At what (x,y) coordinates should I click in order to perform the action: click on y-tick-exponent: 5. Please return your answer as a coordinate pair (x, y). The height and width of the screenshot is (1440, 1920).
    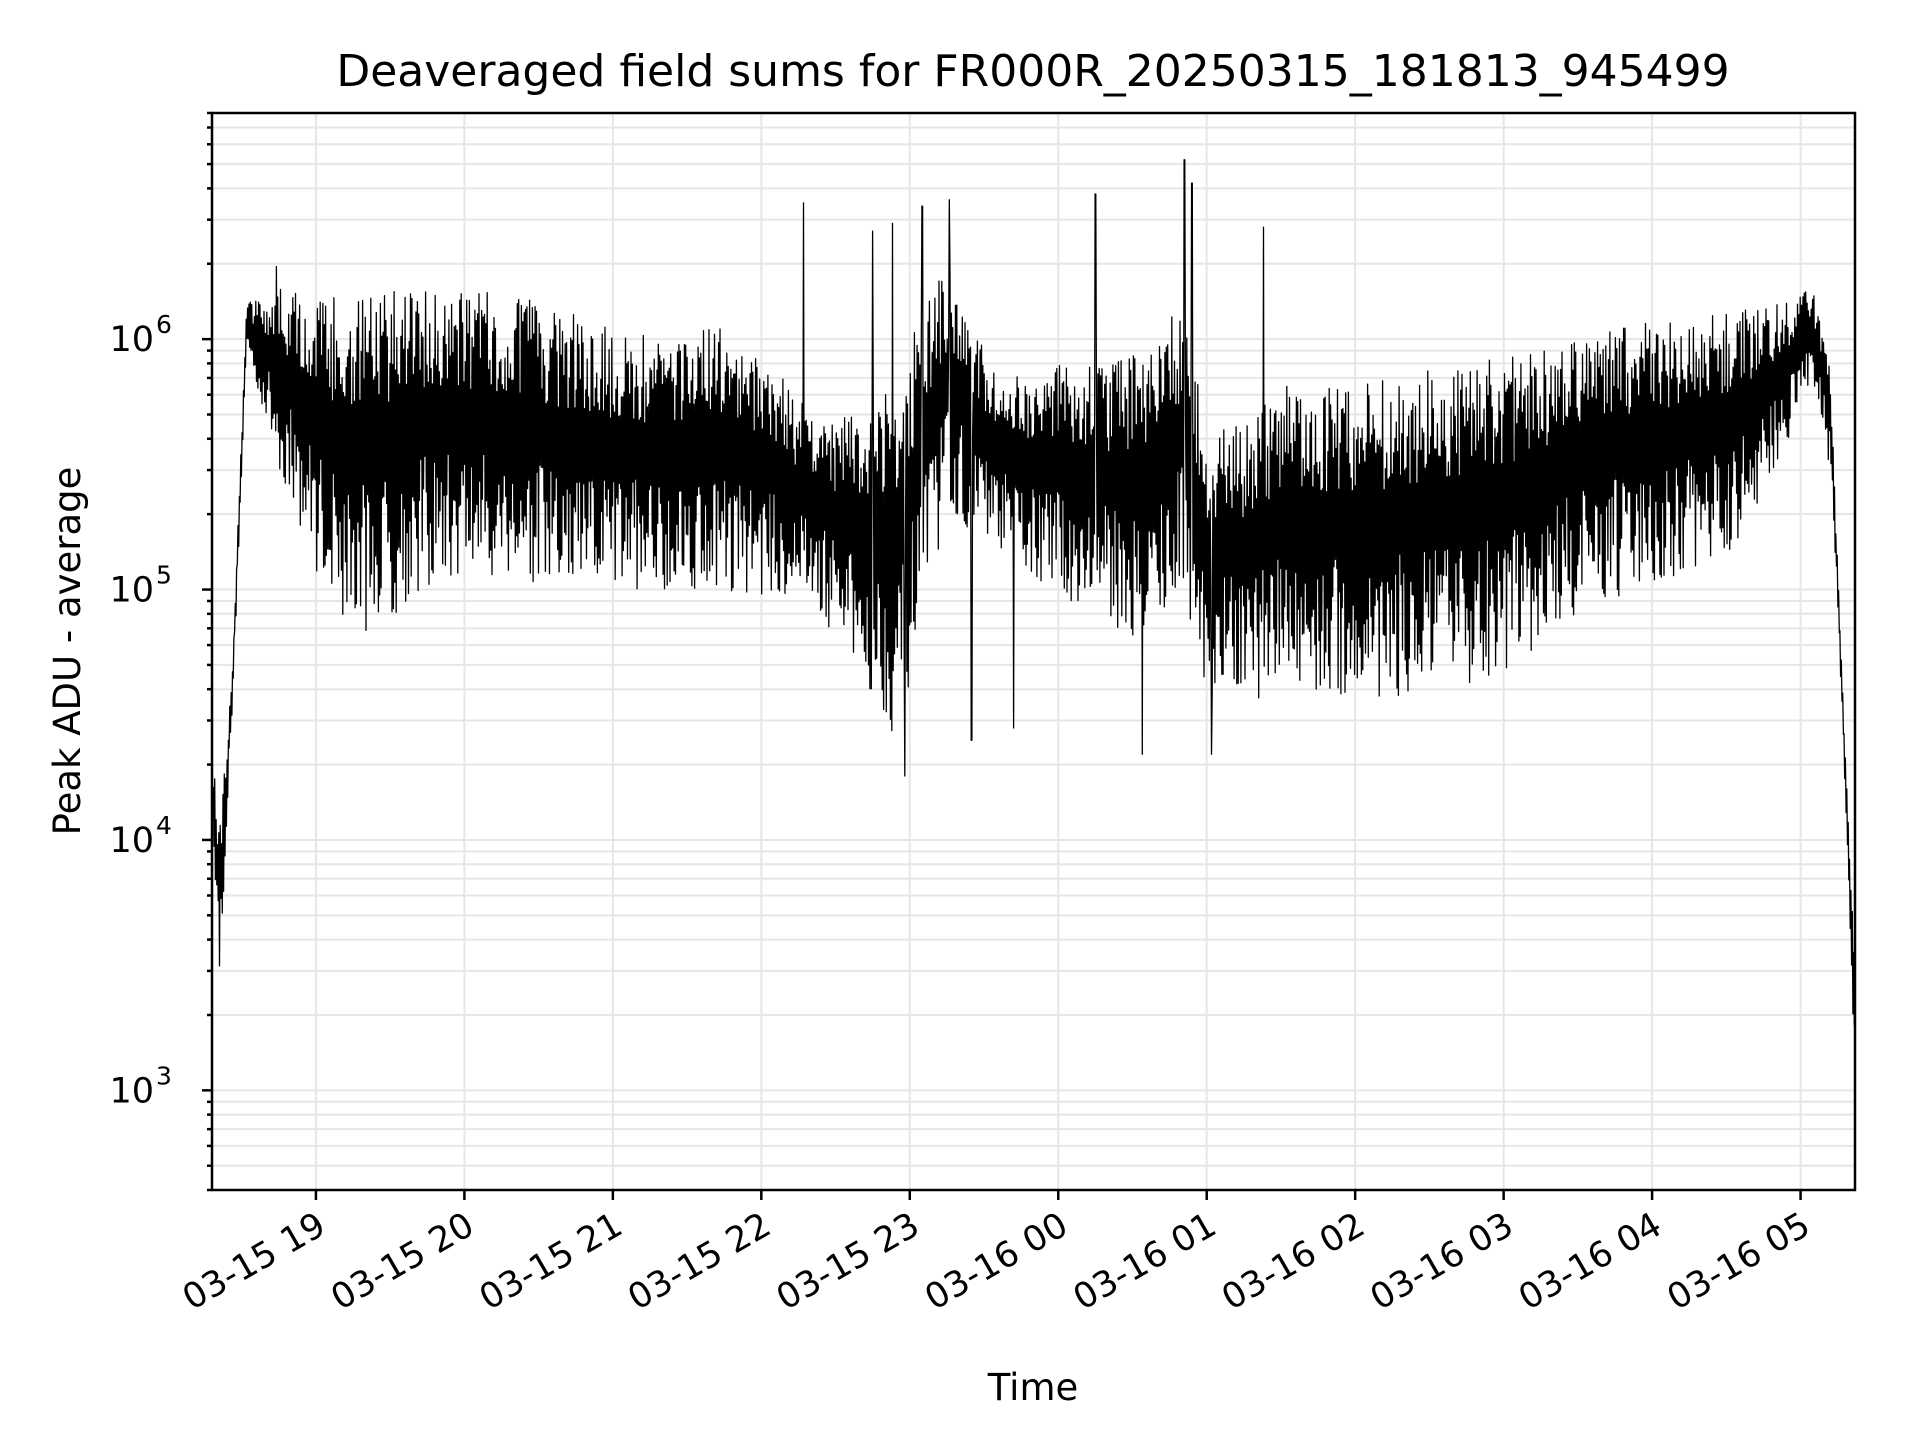
    Looking at the image, I should click on (164, 575).